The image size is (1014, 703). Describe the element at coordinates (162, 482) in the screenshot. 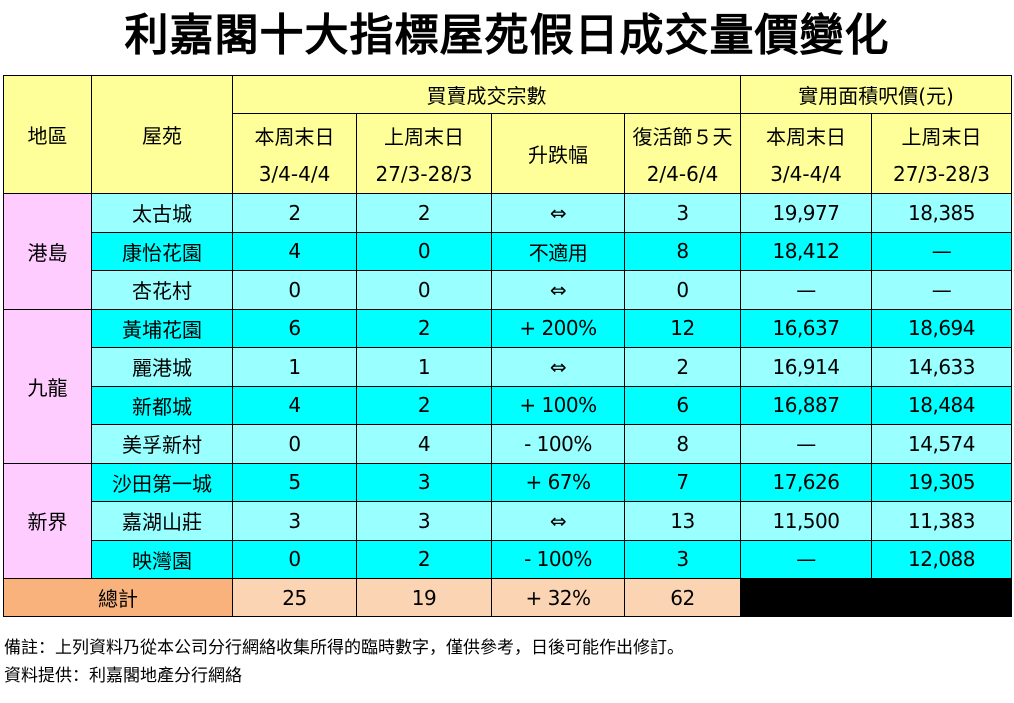

I see `cell-estate: 沙田第一城` at that location.